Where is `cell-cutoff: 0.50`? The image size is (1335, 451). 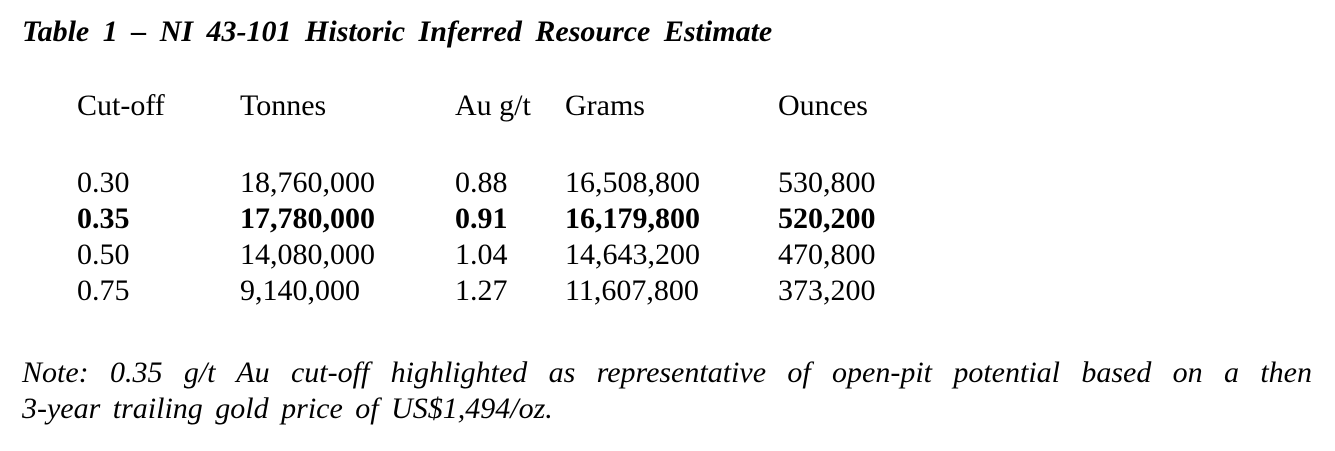 cell-cutoff: 0.50 is located at coordinates (103, 254).